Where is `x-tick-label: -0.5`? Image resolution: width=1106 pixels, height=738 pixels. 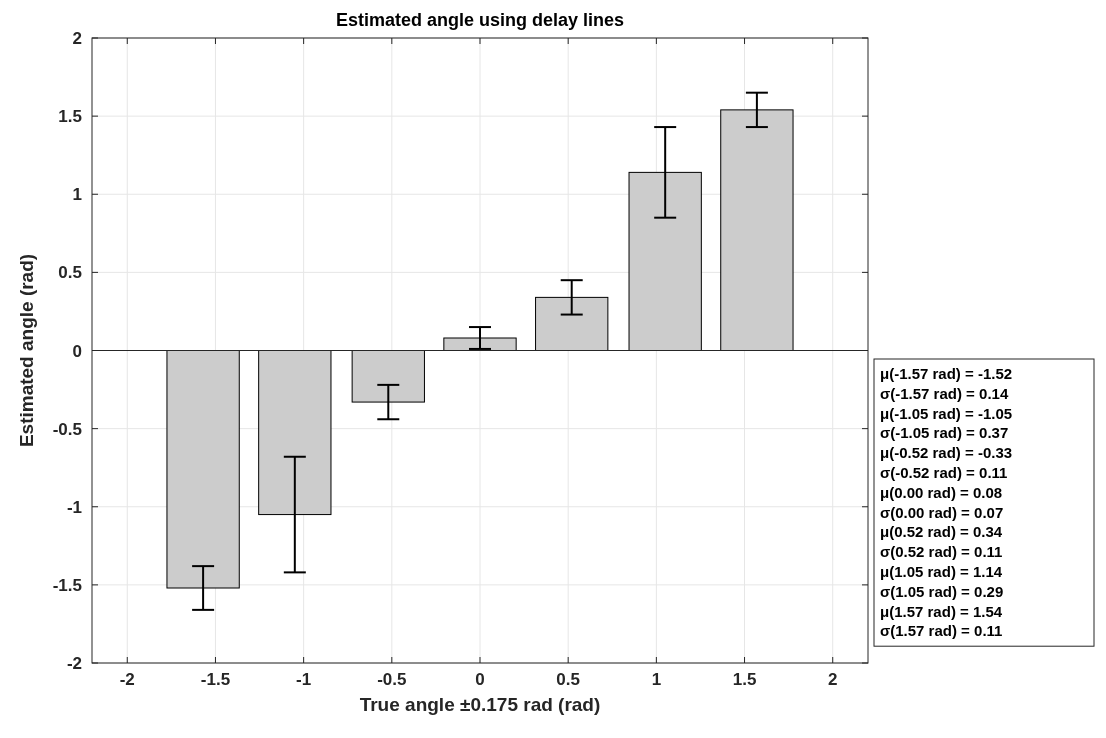
x-tick-label: -0.5 is located at coordinates (392, 679).